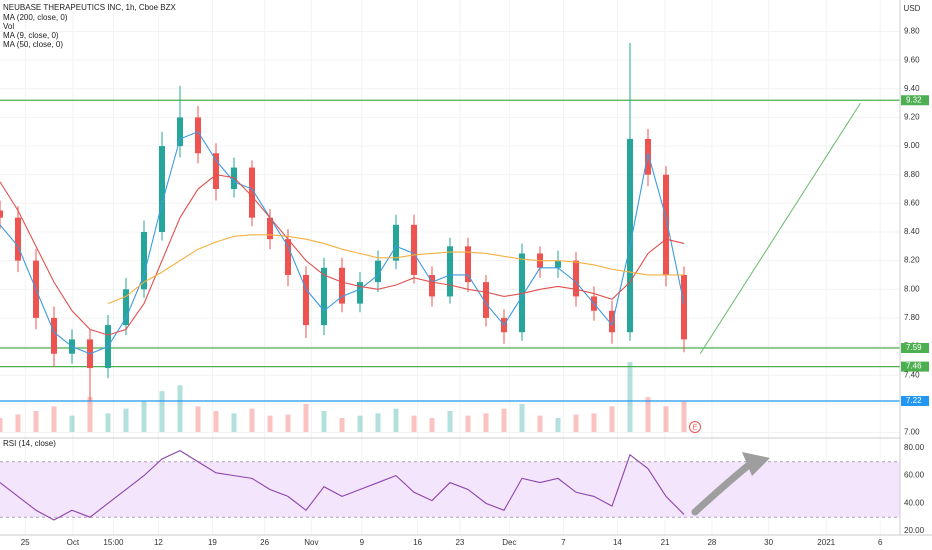  Describe the element at coordinates (826, 542) in the screenshot. I see `x-tick-label: 2021` at that location.